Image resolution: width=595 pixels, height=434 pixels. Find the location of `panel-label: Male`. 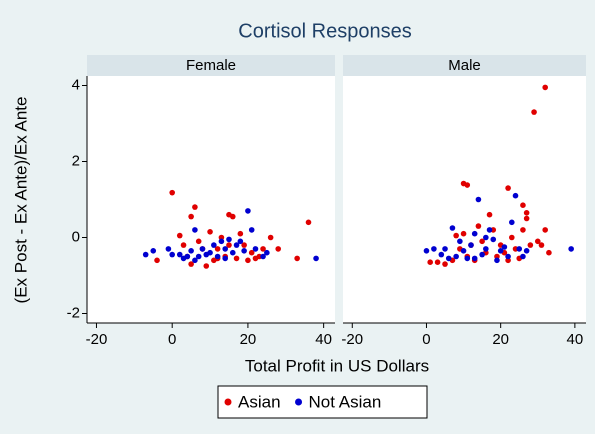

panel-label: Male is located at coordinates (464, 65).